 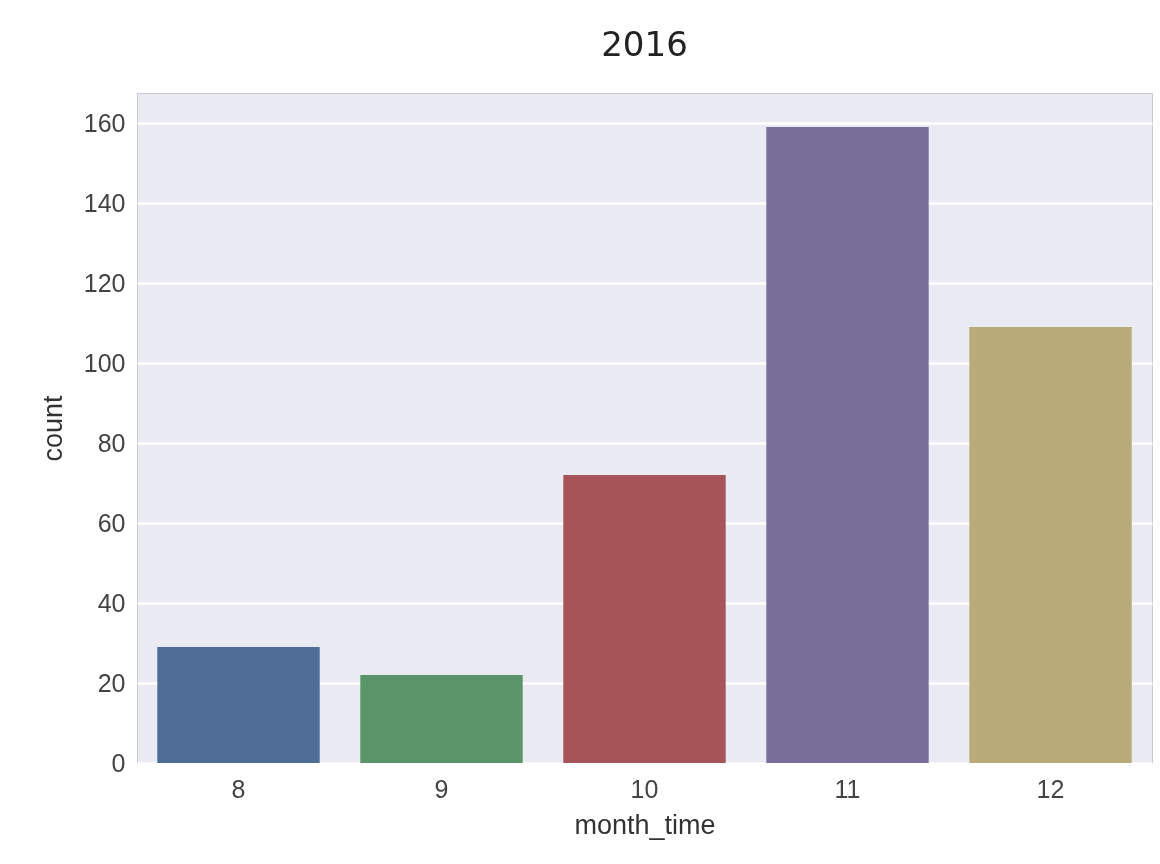 I want to click on y-tick-label: 20, so click(x=111, y=682).